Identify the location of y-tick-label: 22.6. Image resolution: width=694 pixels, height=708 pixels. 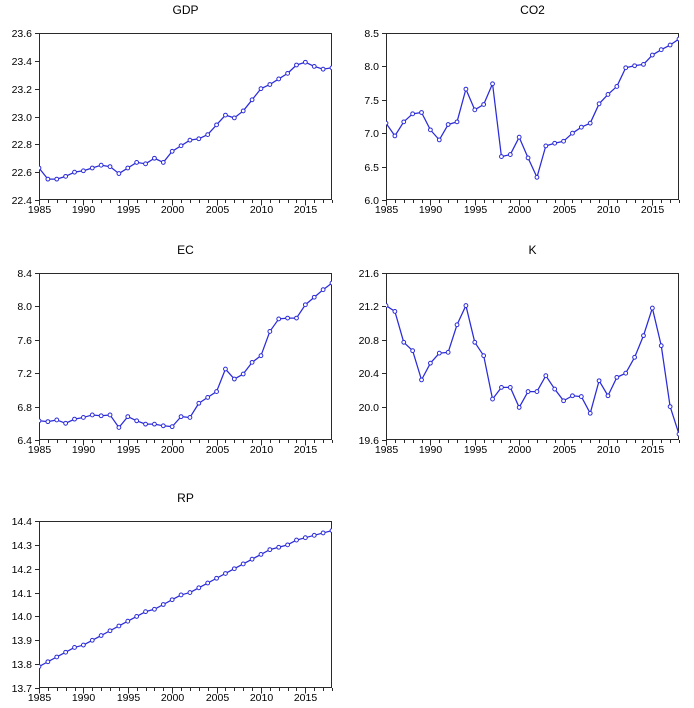
(22, 173).